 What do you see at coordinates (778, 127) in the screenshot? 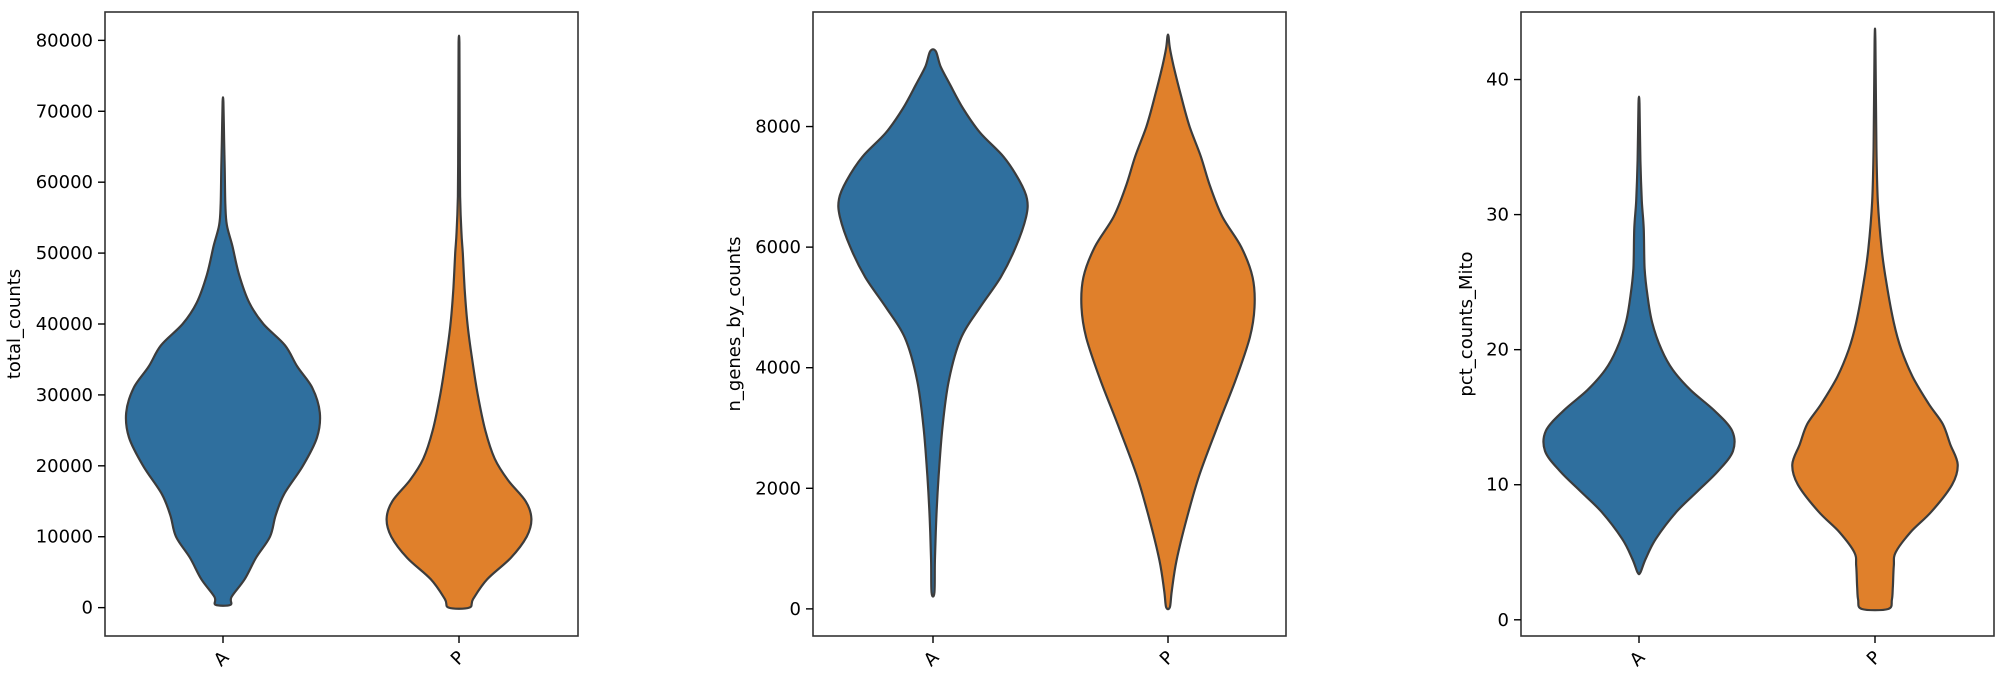
I see `y-tick-label: 8000` at bounding box center [778, 127].